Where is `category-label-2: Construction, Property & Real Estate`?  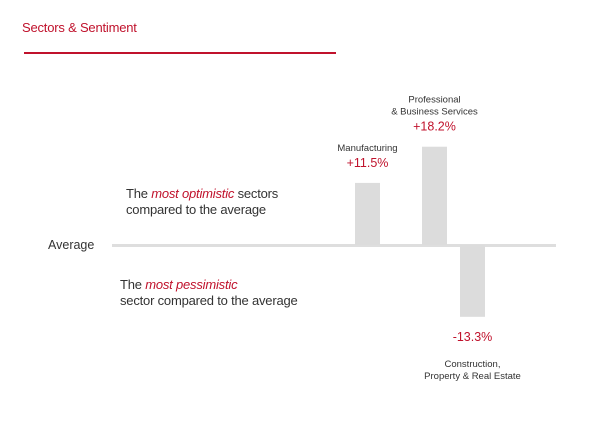 category-label-2: Construction, Property & Real Estate is located at coordinates (472, 370).